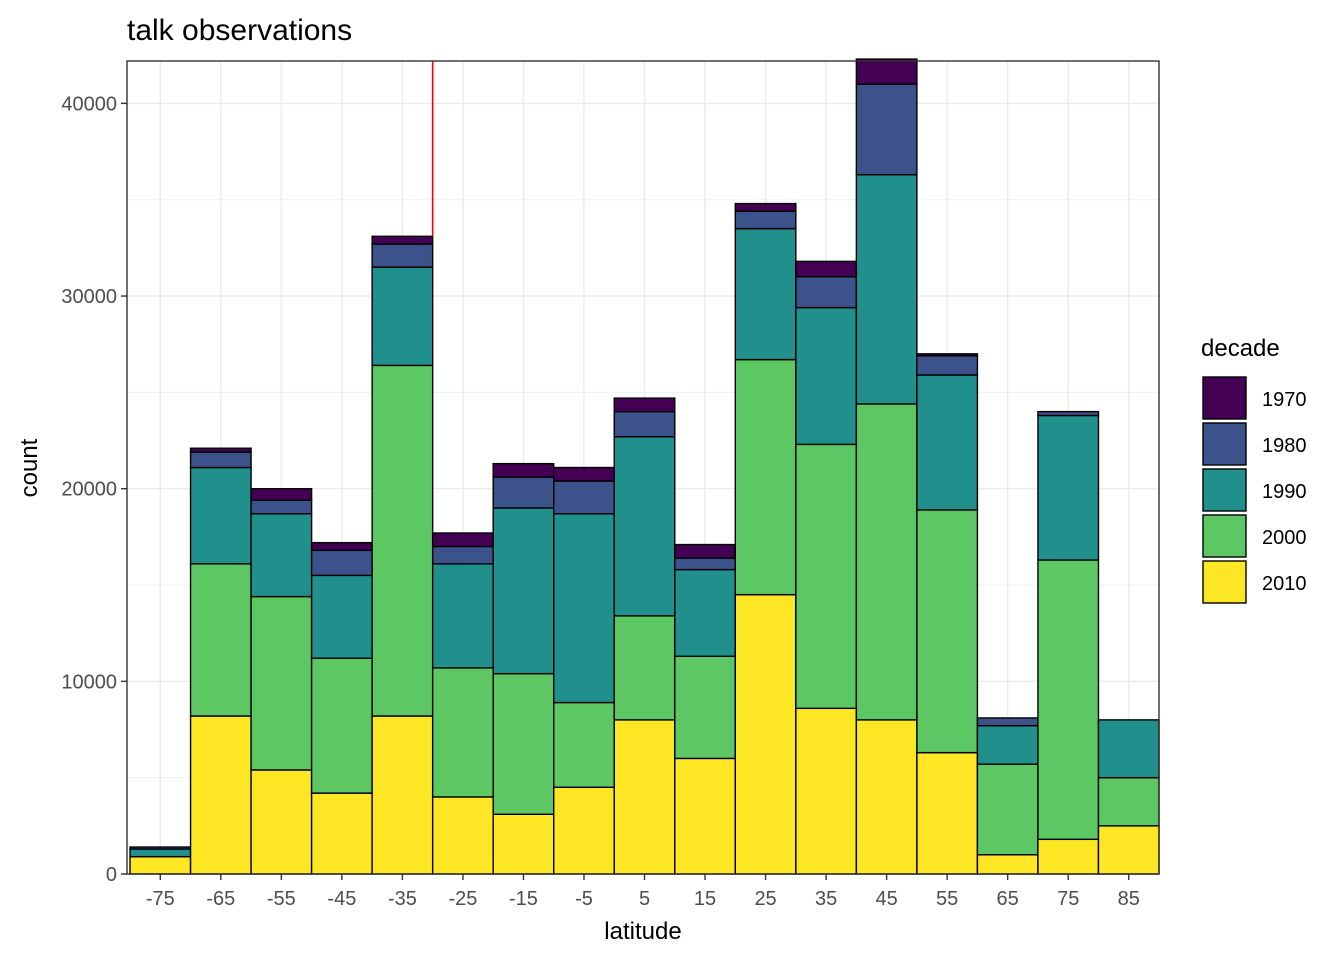  I want to click on x-tick-label: -25, so click(462, 899).